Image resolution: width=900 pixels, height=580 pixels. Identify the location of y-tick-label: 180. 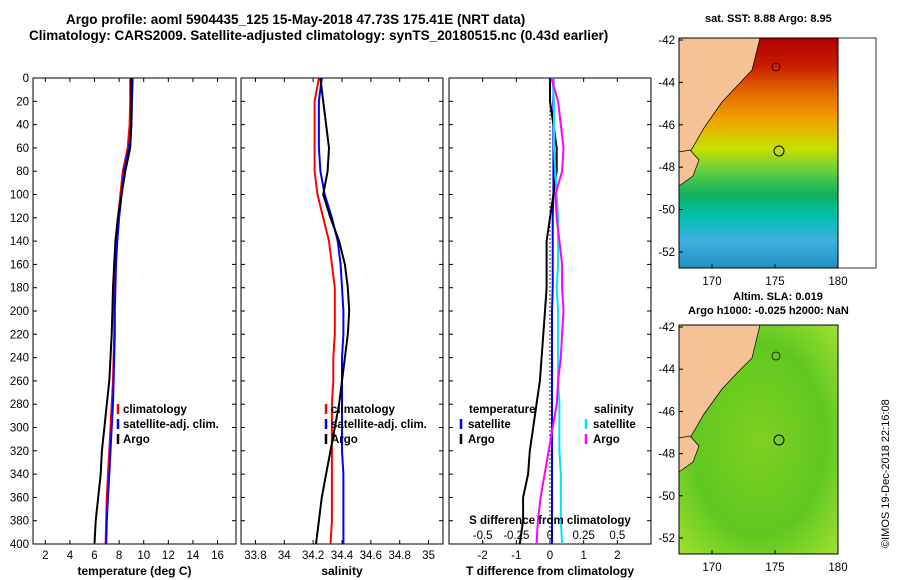
(19, 289).